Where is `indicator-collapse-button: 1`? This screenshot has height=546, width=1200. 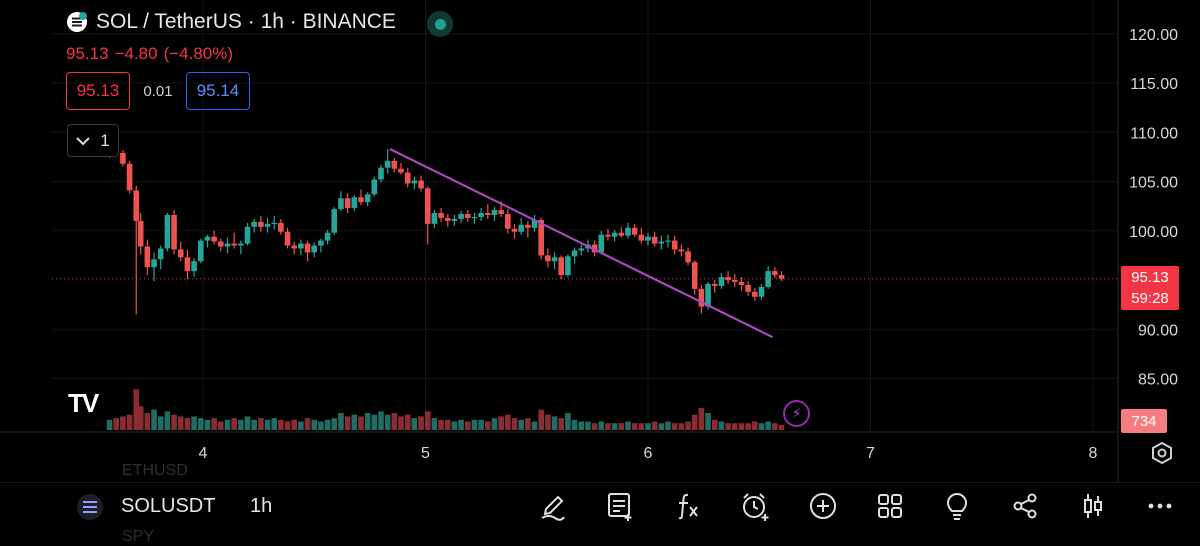 indicator-collapse-button: 1 is located at coordinates (93, 140).